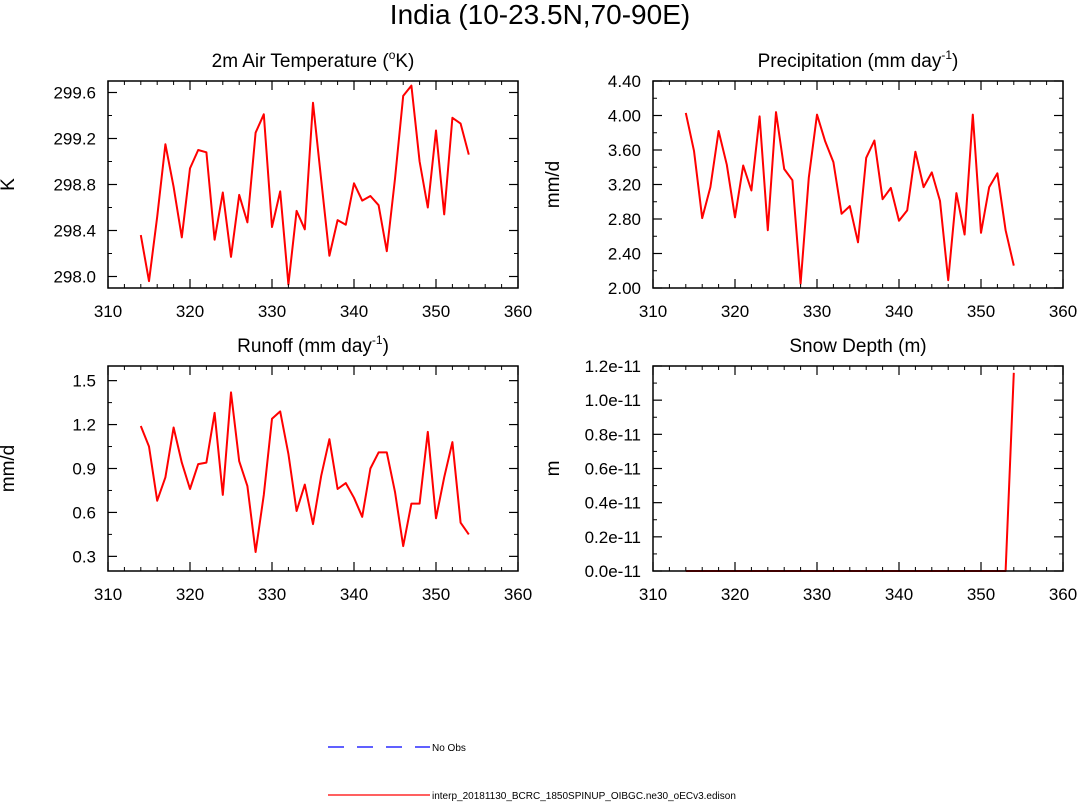 This screenshot has height=802, width=1080. I want to click on panel-title: Precipitation (mm day-1), so click(858, 60).